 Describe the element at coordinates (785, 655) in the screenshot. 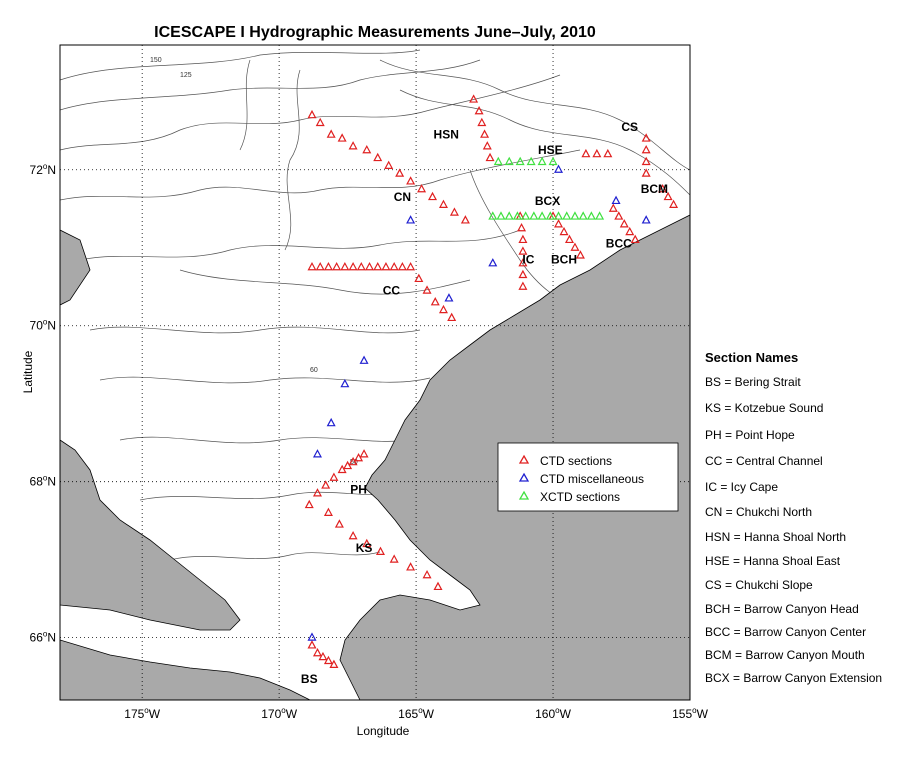

I see `section-name-bcm: BCM = Barrow Canyon Mouth` at that location.